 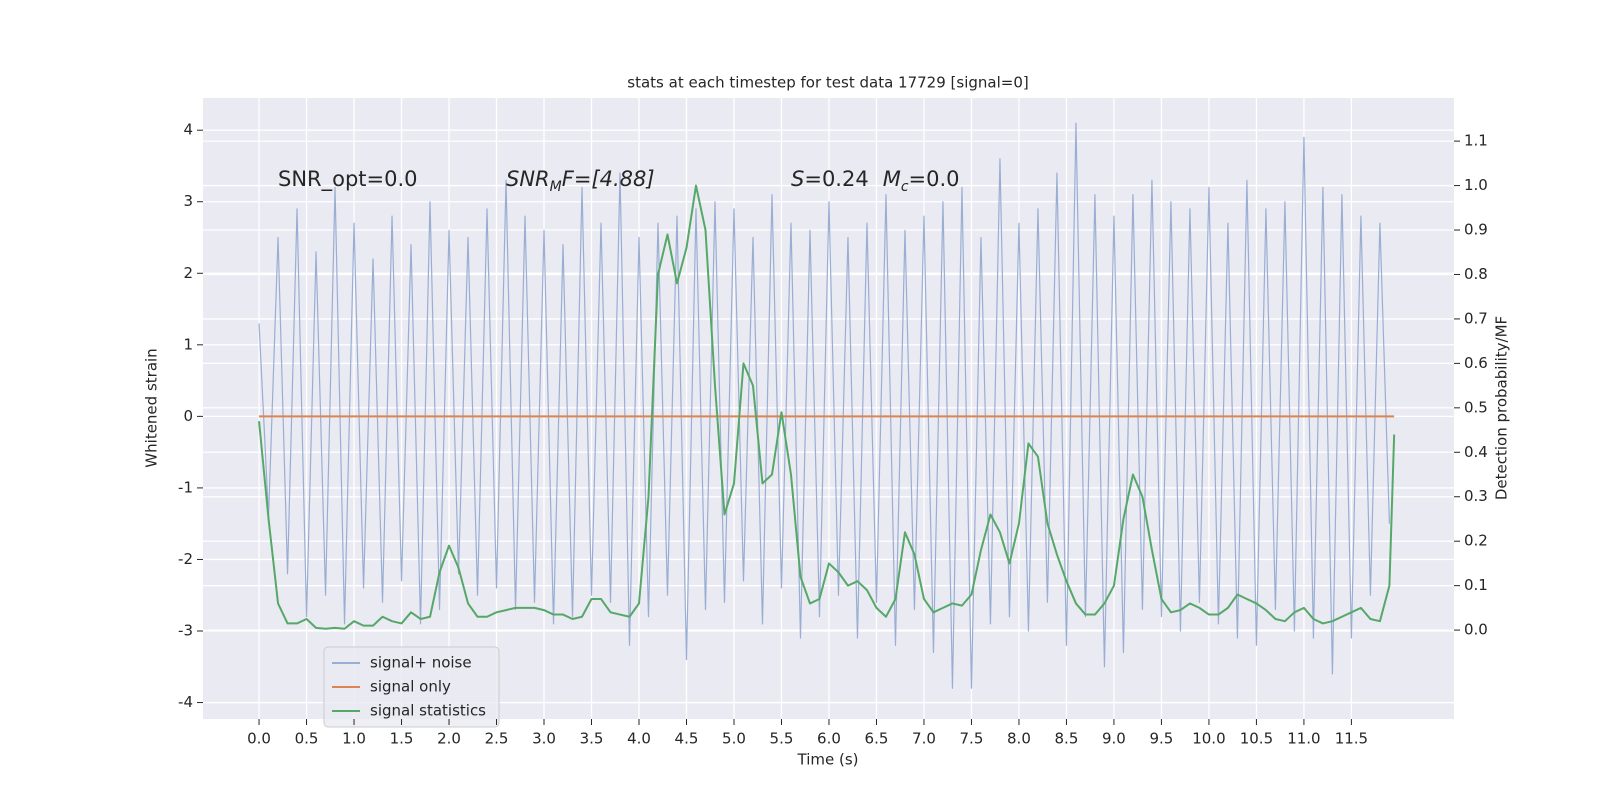 I want to click on y2-tick-label: 1.0, so click(x=1476, y=185).